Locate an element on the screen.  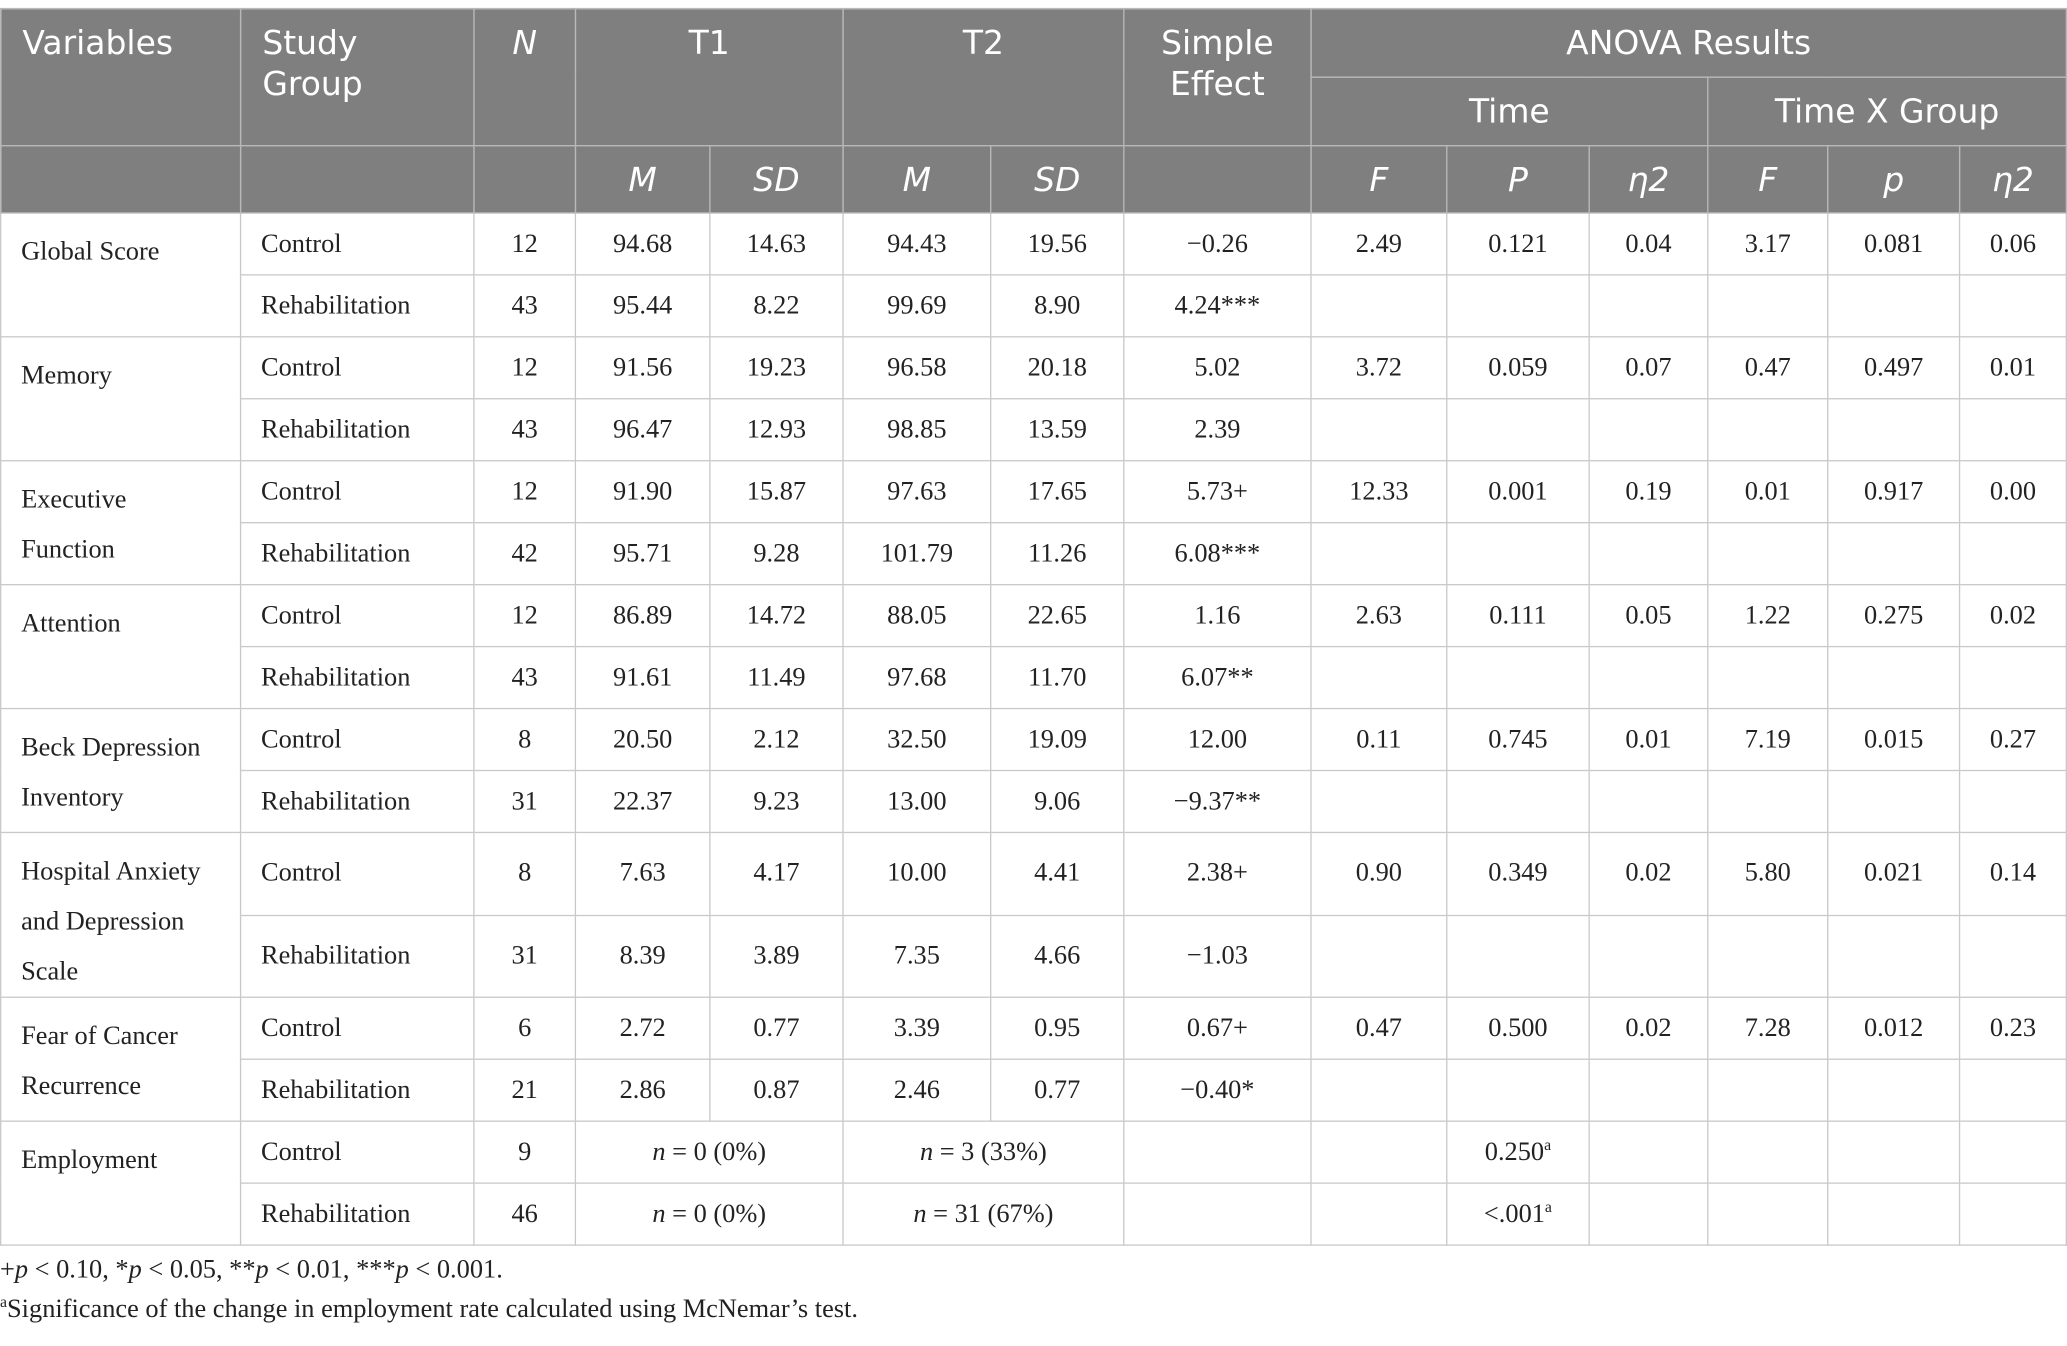
t1-sd-cell: 2.12 is located at coordinates (776, 739).